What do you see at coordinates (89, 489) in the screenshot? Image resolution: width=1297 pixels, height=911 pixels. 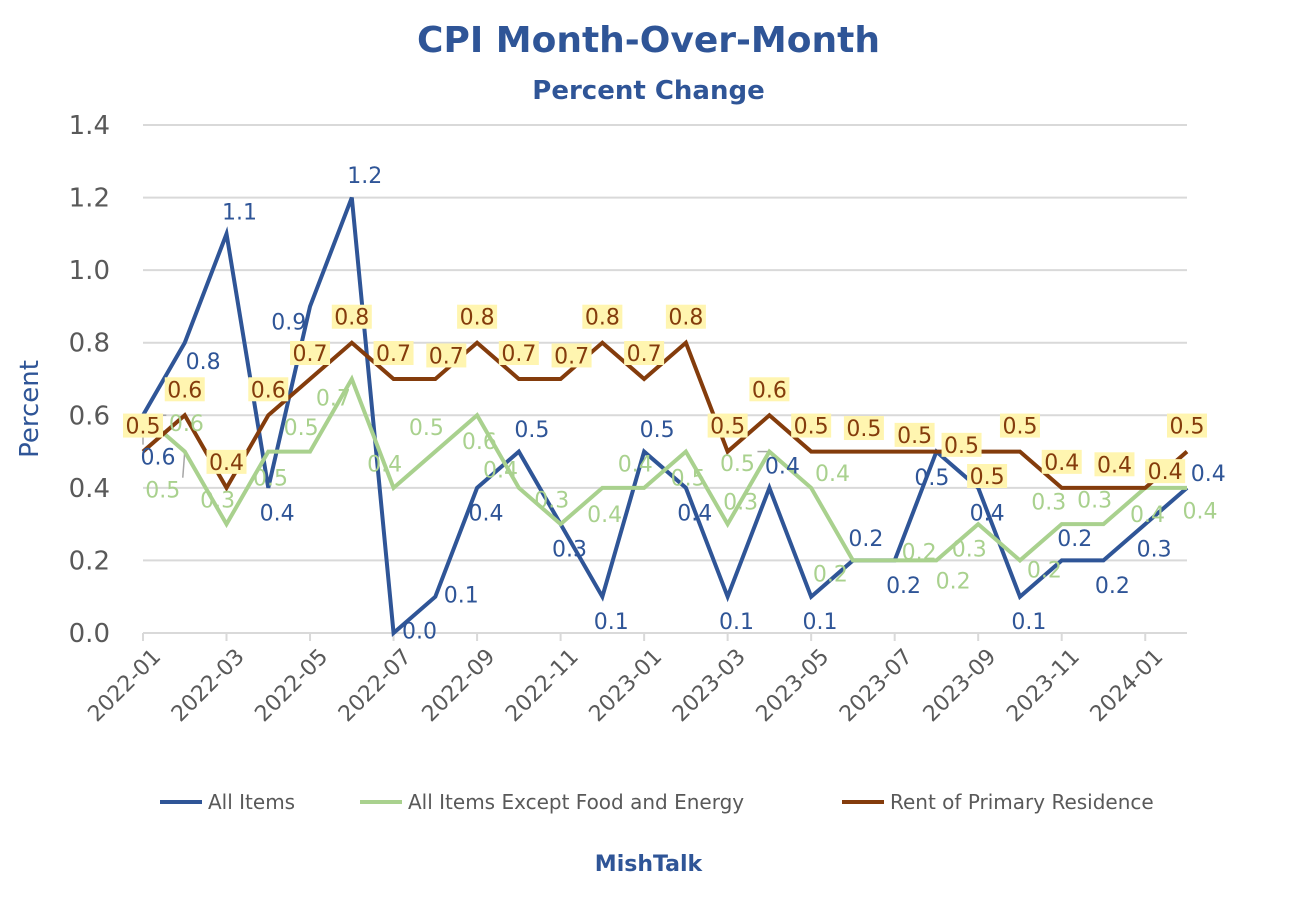 I see `y-tick-label: 0.4` at bounding box center [89, 489].